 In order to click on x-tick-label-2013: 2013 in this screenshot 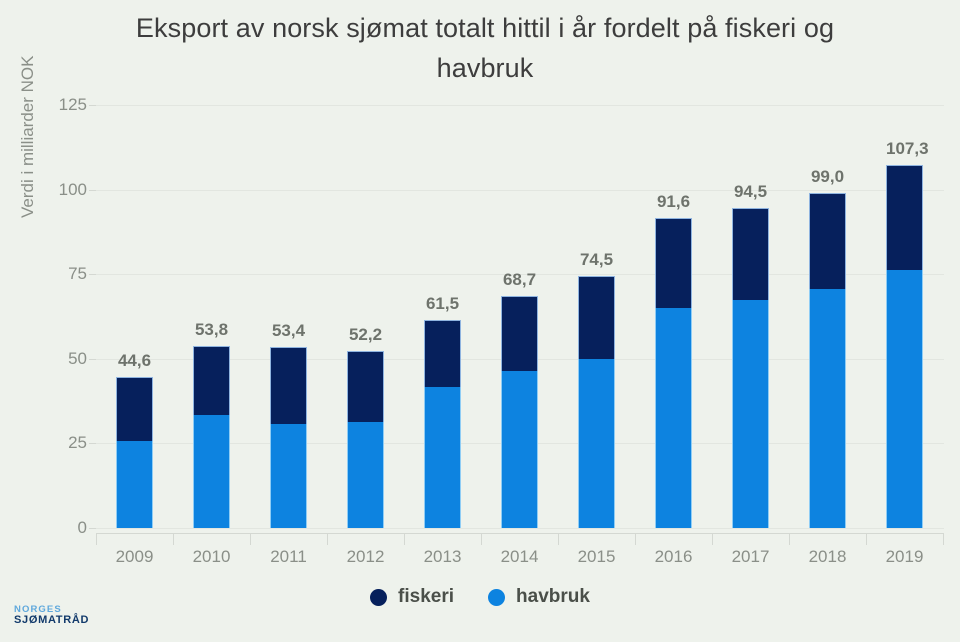, I will do `click(442, 556)`.